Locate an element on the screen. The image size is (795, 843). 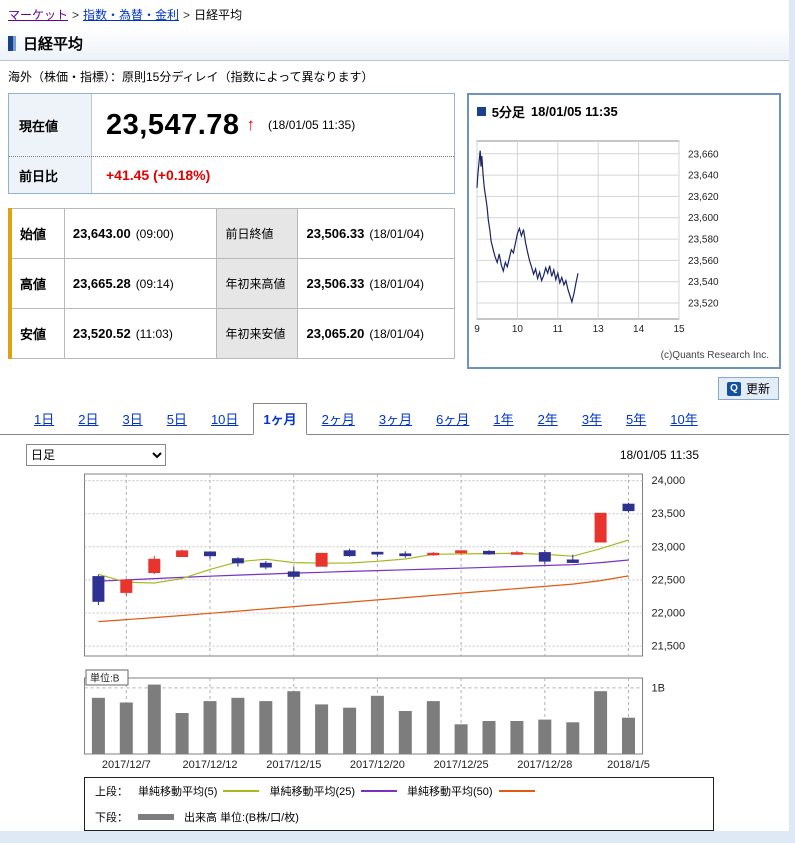
tab-2month: 2ヶ月 is located at coordinates (338, 419).